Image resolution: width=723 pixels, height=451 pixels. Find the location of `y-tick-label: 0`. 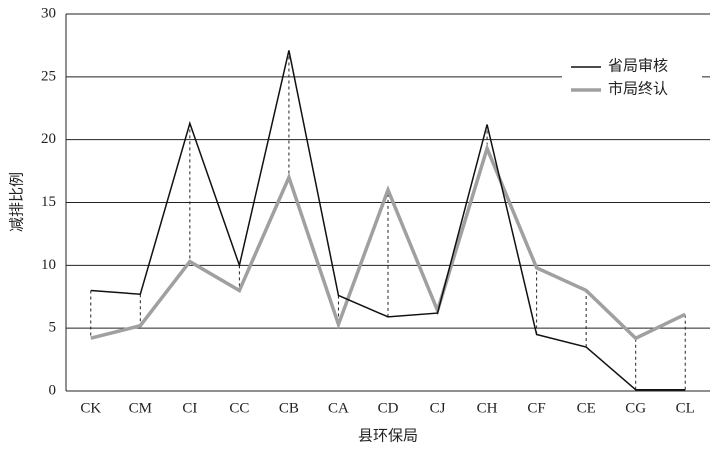

y-tick-label: 0 is located at coordinates (53, 390).